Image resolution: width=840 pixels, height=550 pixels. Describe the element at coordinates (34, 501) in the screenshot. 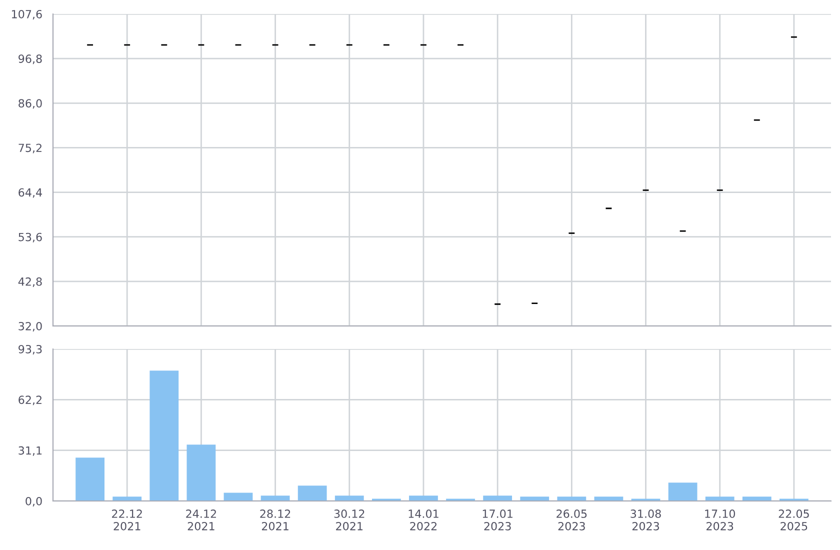

I see `y-tick-label: 0,0` at that location.